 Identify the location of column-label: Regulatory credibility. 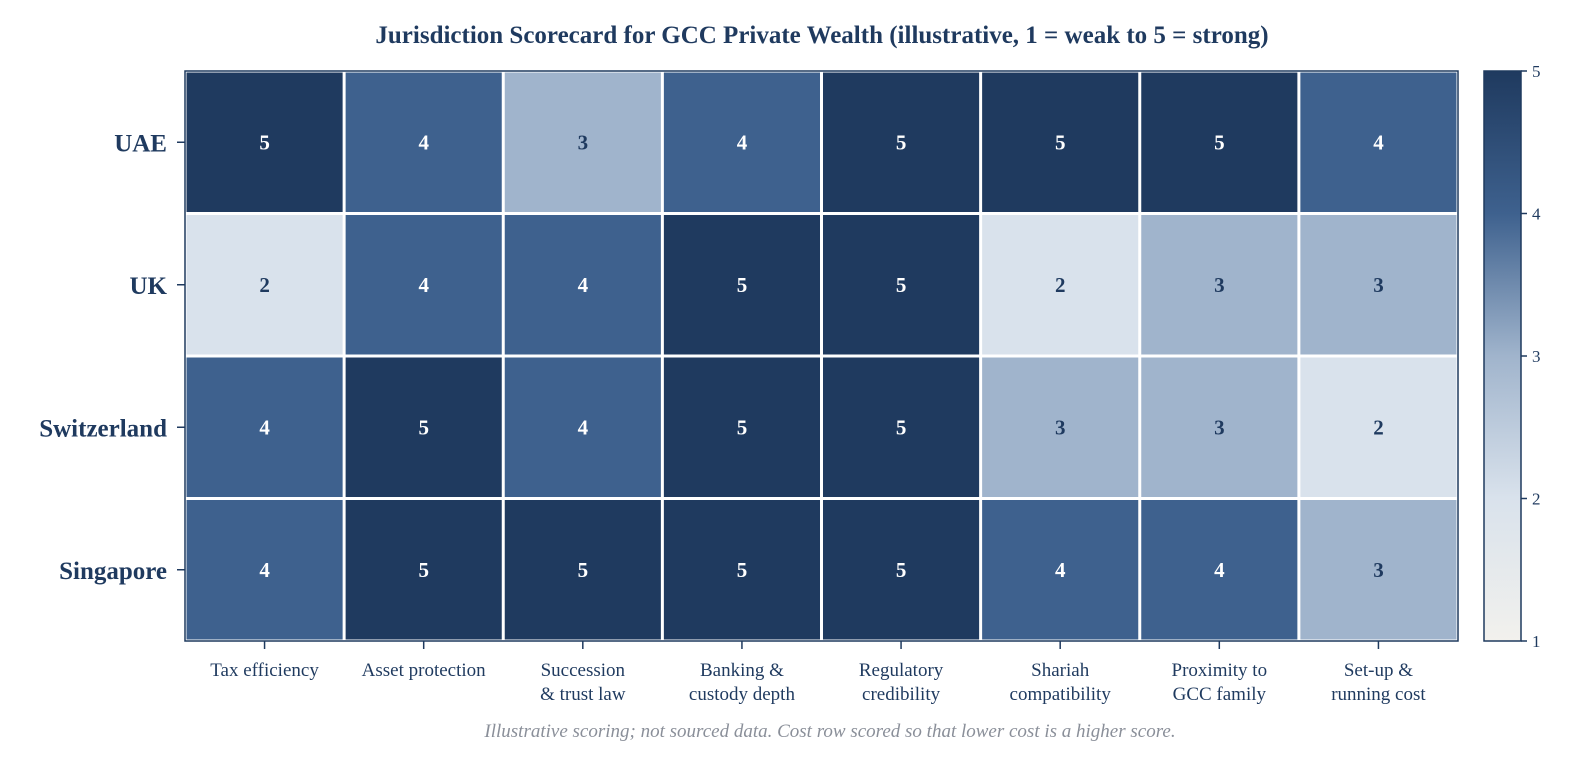
(901, 682).